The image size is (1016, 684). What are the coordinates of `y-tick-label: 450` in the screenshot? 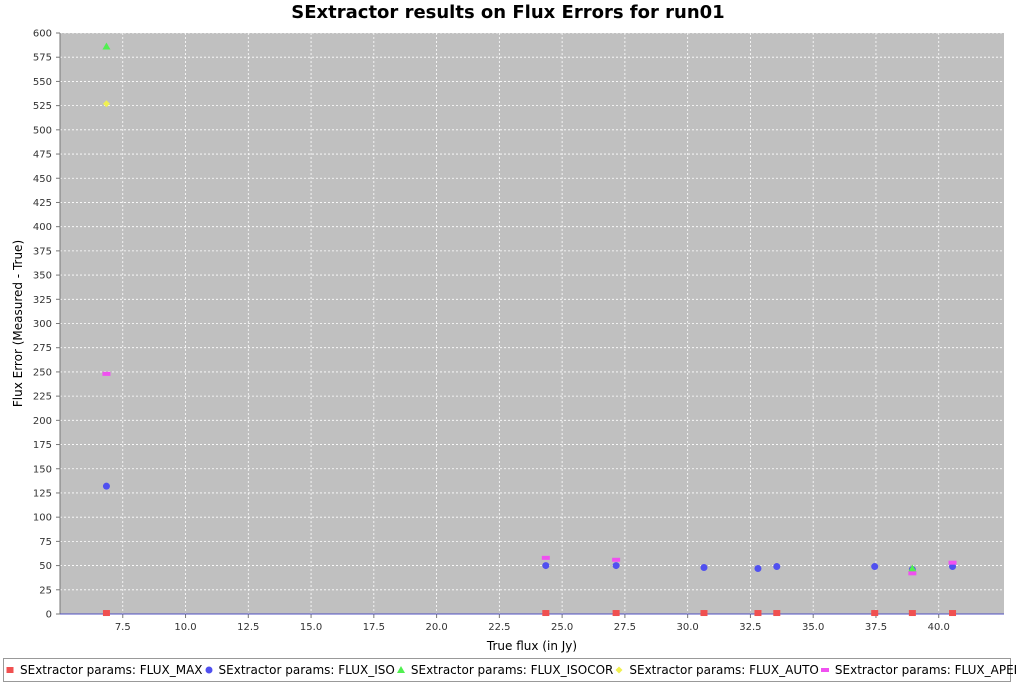 It's located at (42, 179).